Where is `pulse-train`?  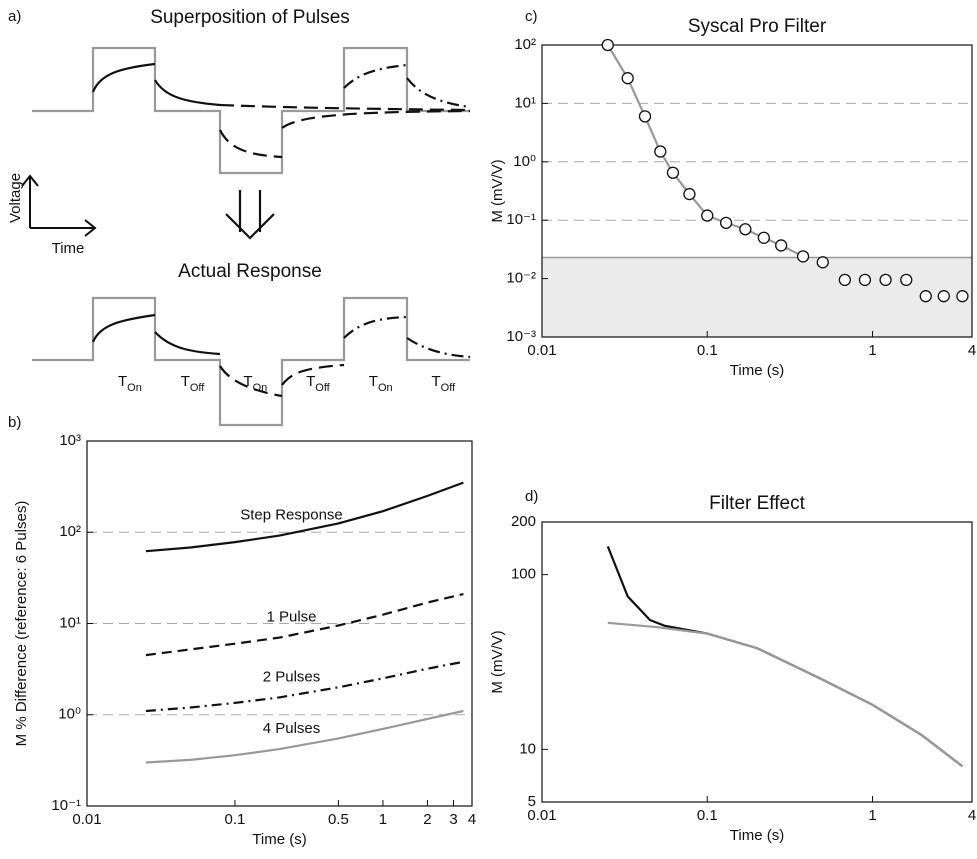 pulse-train is located at coordinates (251, 361).